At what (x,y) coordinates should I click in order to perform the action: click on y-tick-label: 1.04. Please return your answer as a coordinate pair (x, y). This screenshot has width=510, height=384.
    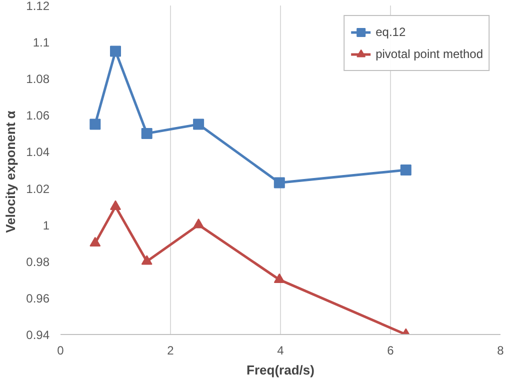
    Looking at the image, I should click on (38, 152).